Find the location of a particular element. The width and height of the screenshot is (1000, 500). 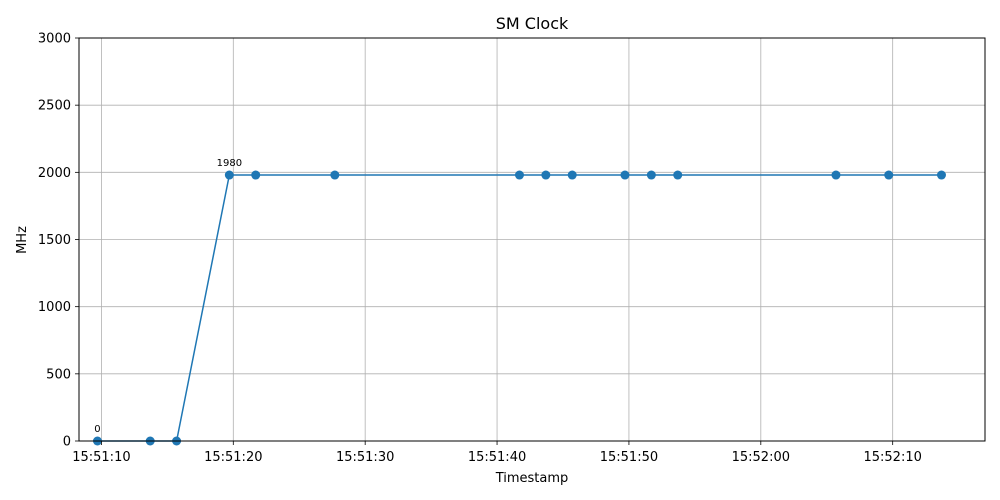

x-tick-label: 15:51:50 is located at coordinates (629, 457).